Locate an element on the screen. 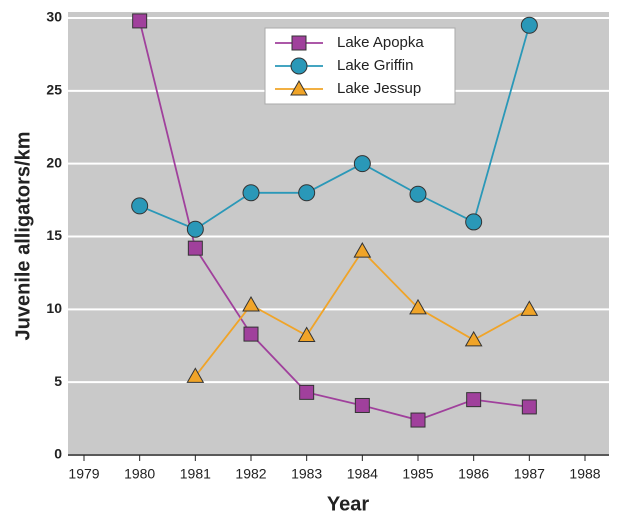  legend-label: Lake Jessup is located at coordinates (379, 88).